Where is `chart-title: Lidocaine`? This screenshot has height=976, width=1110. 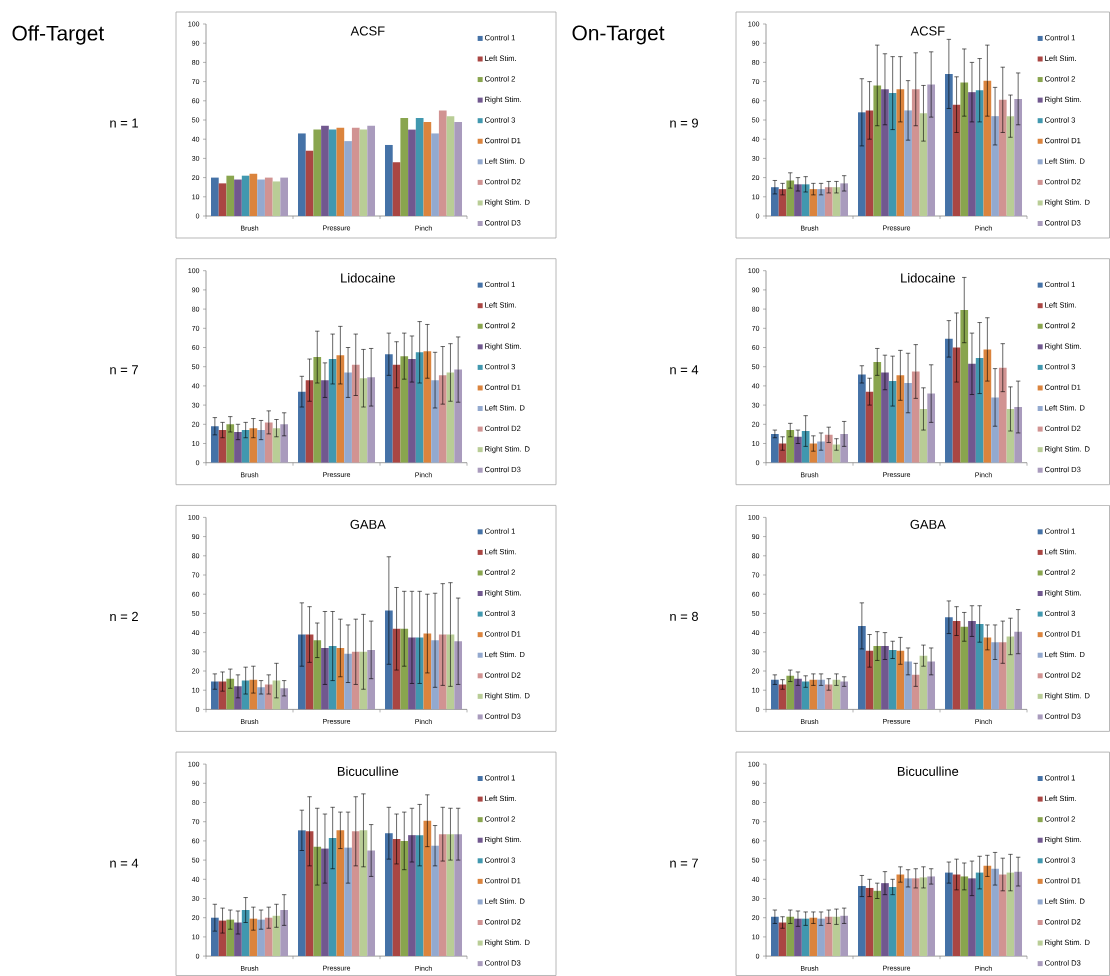 chart-title: Lidocaine is located at coordinates (368, 278).